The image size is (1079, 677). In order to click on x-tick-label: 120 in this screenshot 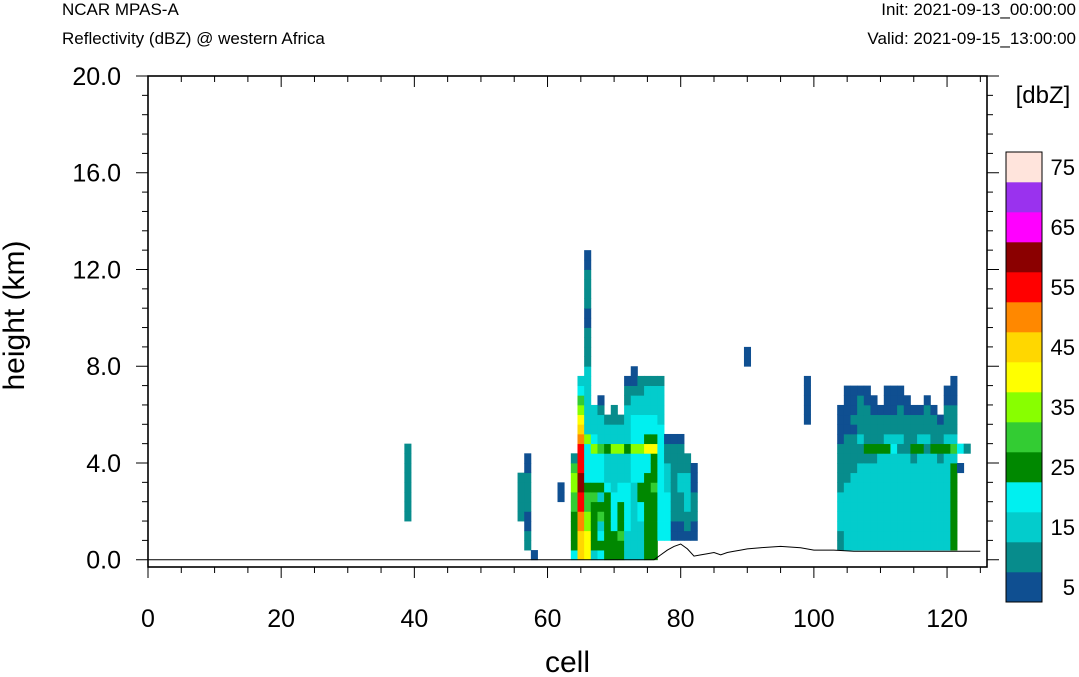, I will do `click(947, 619)`.